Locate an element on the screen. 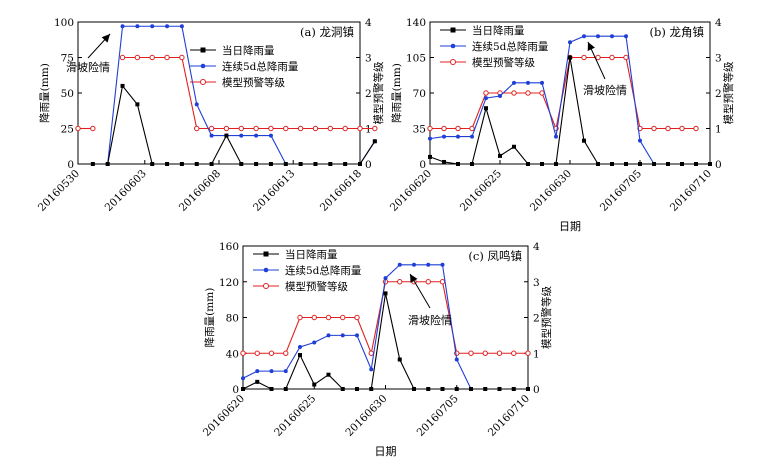  panel-title: (a) 龙洞镇 is located at coordinates (327, 32).